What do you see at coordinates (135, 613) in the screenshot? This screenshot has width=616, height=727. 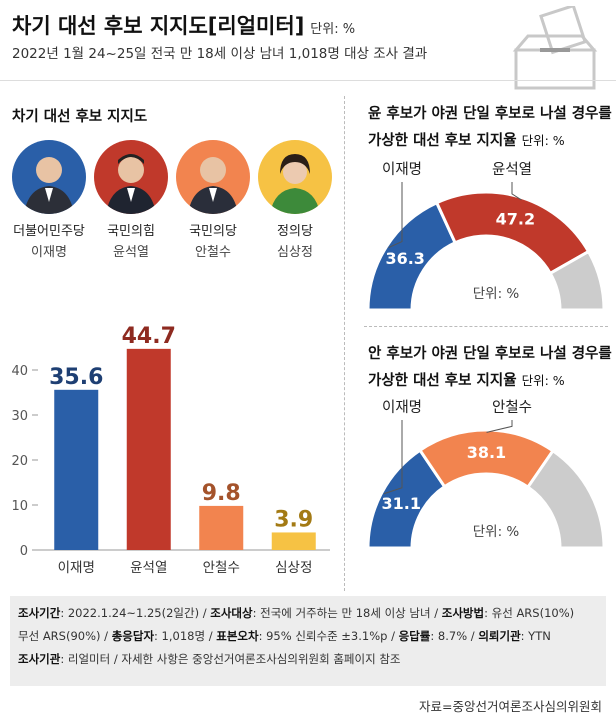 I see `survey-period-value: : 2022.1.24~1.25(2일간) /` at bounding box center [135, 613].